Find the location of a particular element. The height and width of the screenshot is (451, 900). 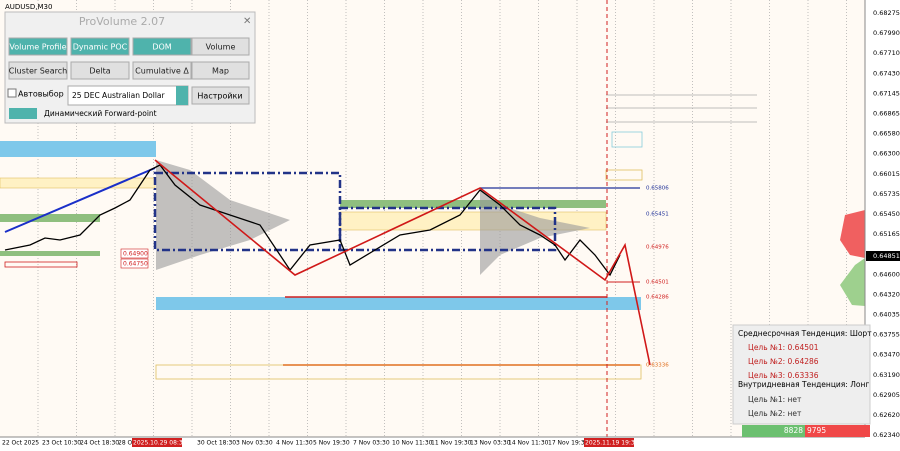

price-label: 0.64035 is located at coordinates (886, 315).